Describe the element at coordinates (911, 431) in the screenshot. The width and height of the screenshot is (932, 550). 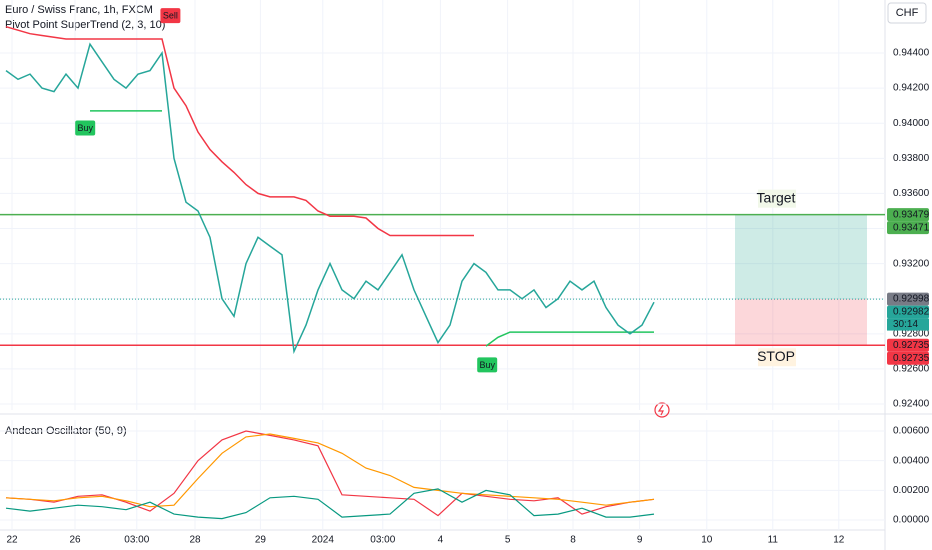
I see `y-tick-label: 0.00600` at that location.